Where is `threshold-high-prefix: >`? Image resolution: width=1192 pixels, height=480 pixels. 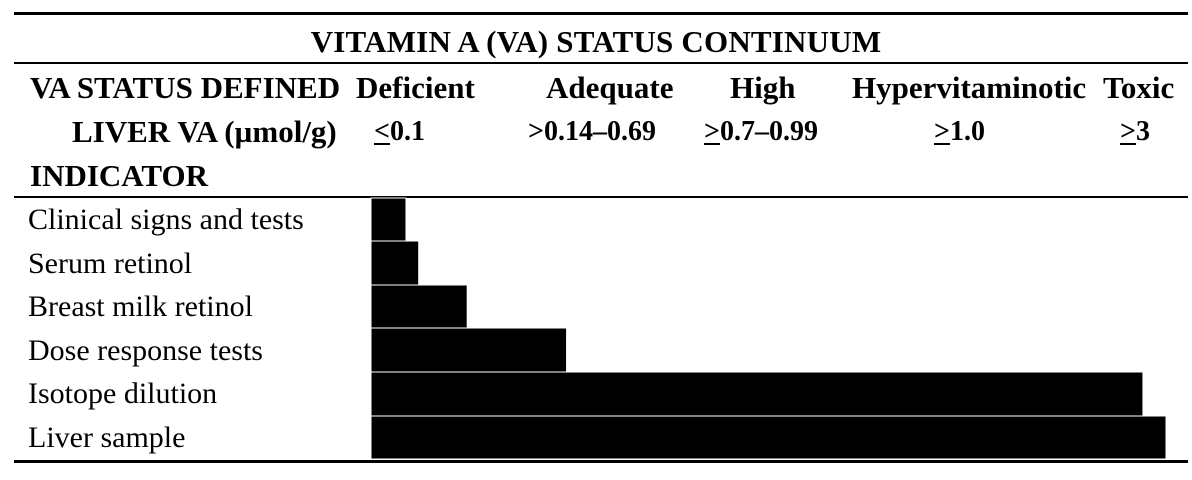 threshold-high-prefix: > is located at coordinates (712, 131).